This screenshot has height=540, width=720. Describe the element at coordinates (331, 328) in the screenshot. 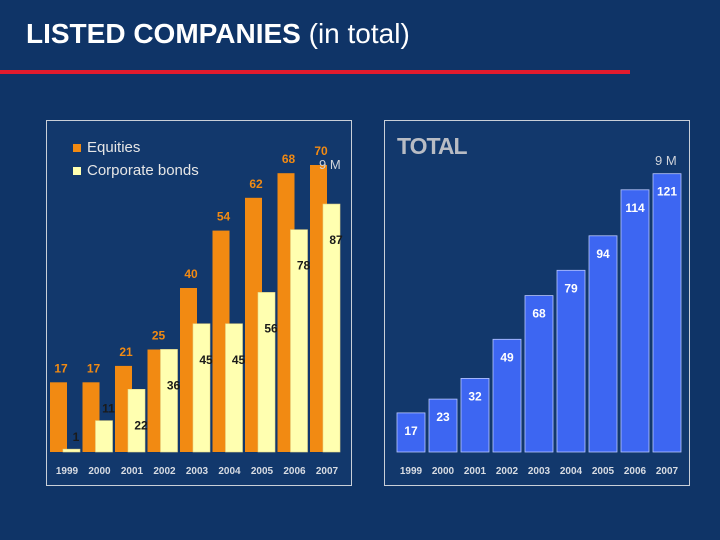

I see `bar-bonds-2007` at that location.